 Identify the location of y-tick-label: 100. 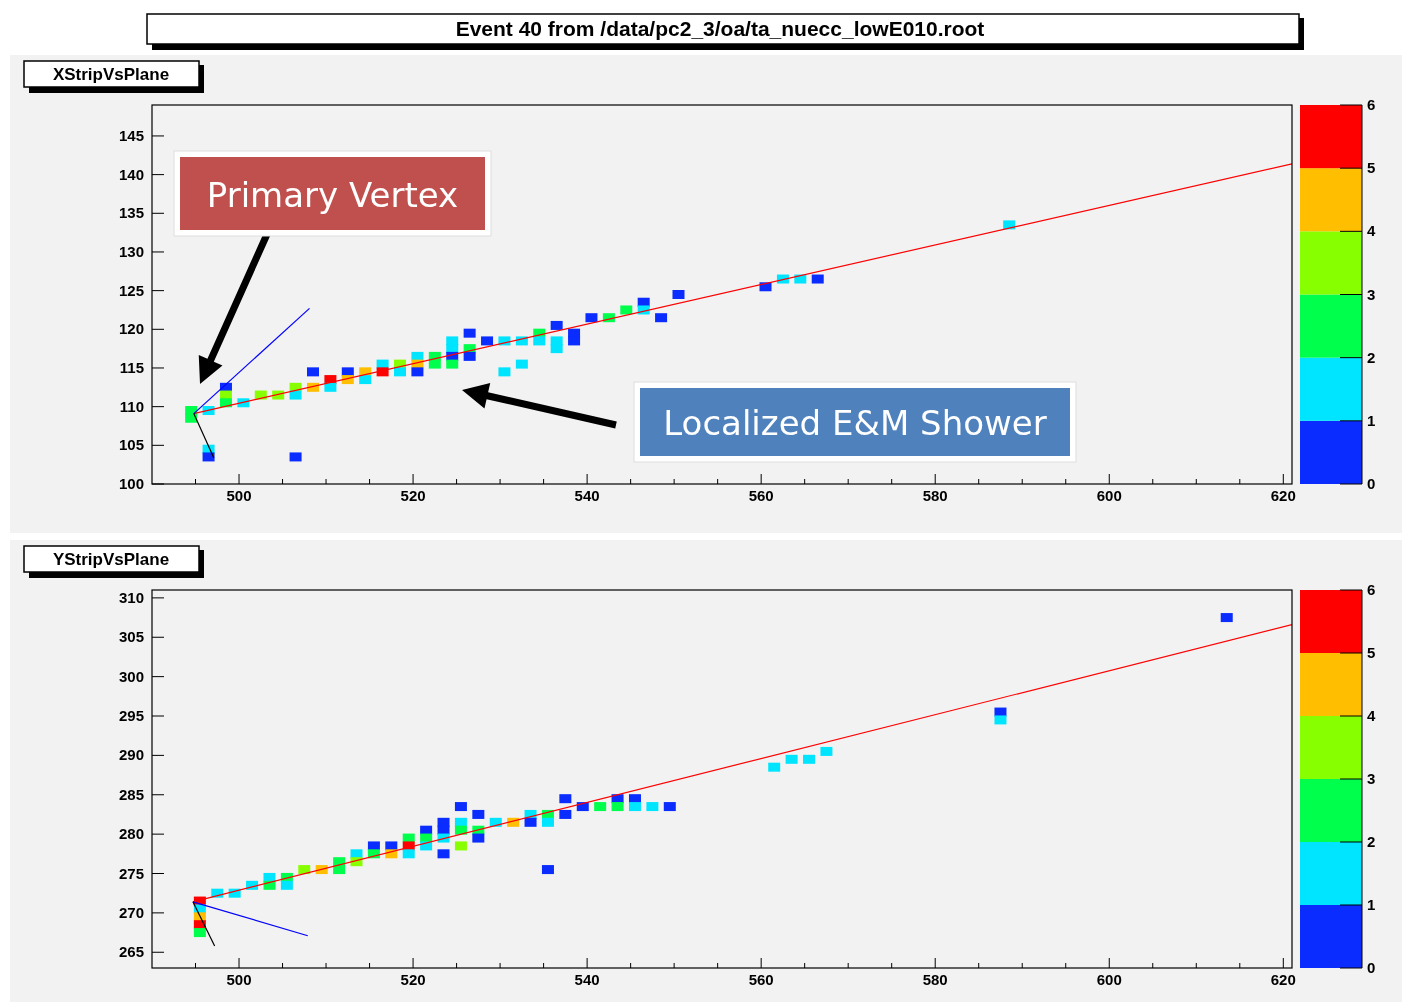
(131, 483).